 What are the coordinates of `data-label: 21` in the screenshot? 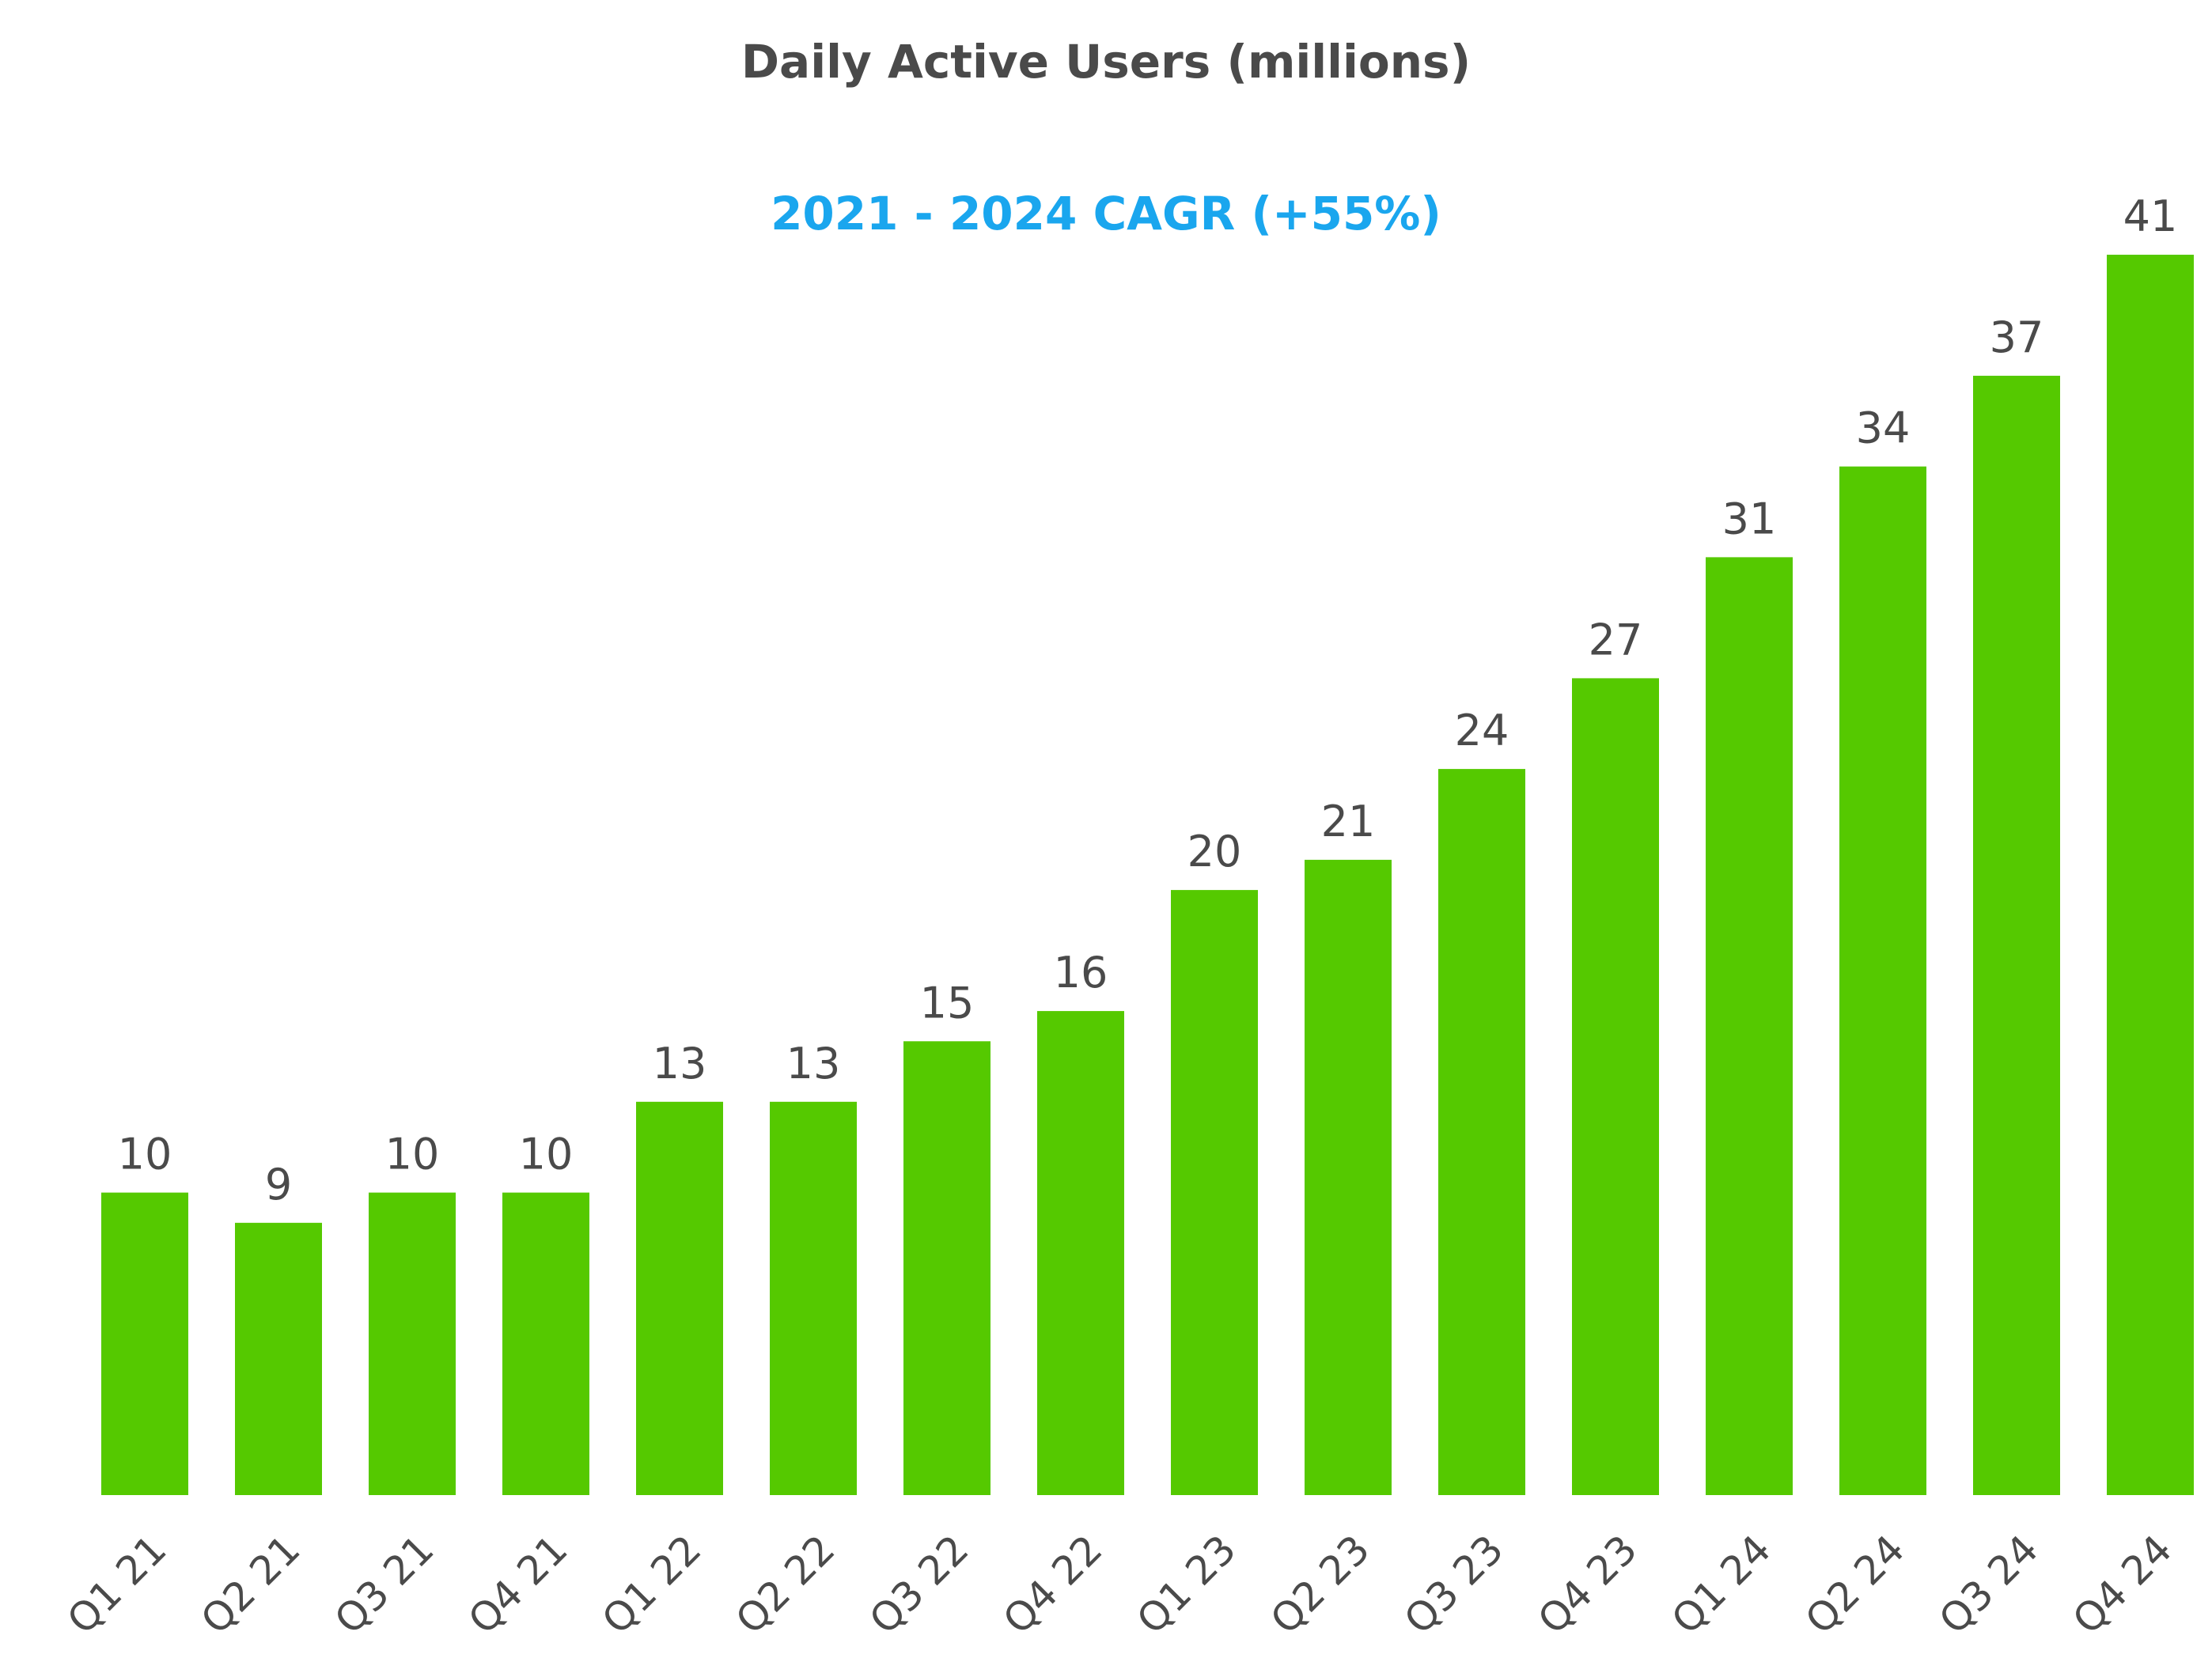 It's located at (1348, 821).